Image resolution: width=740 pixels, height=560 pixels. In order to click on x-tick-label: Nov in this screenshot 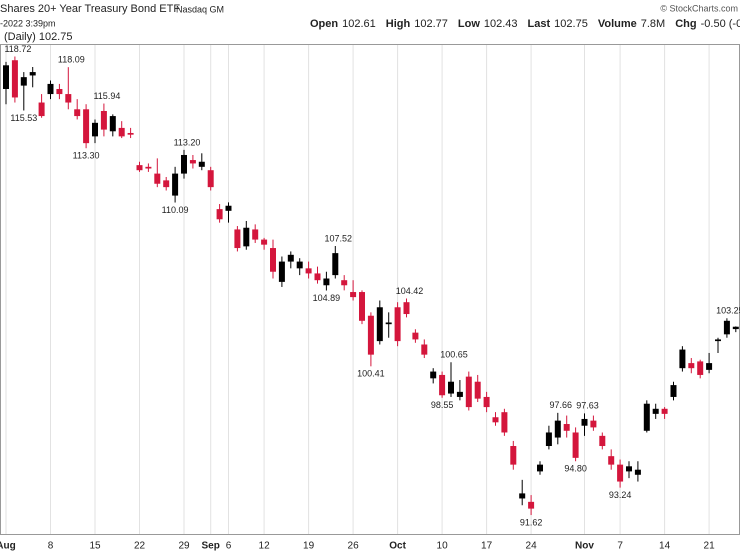, I will do `click(584, 546)`.